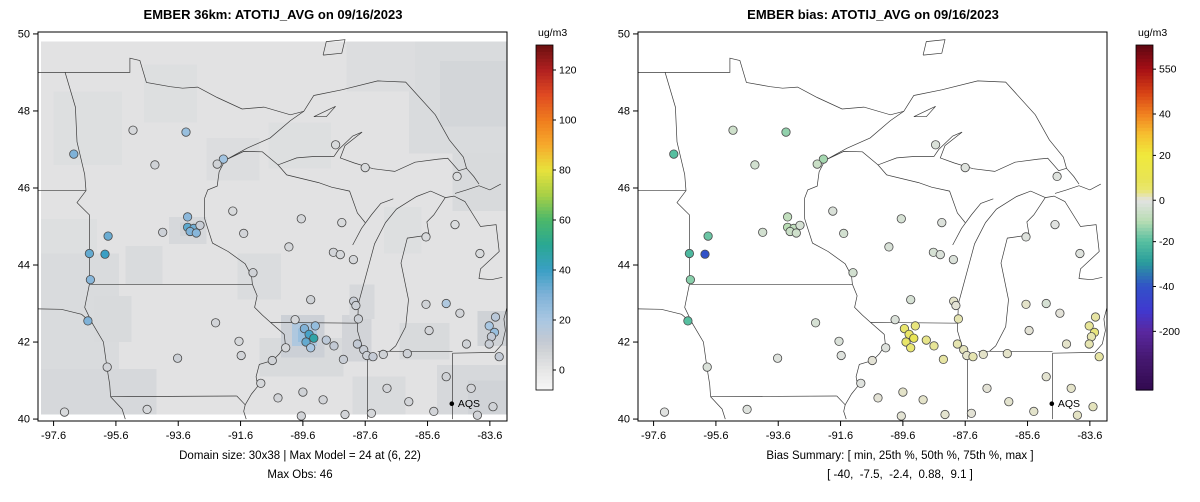 This screenshot has width=1200, height=502. What do you see at coordinates (1069, 404) in the screenshot?
I see `aqs-legend-label: AQS` at bounding box center [1069, 404].